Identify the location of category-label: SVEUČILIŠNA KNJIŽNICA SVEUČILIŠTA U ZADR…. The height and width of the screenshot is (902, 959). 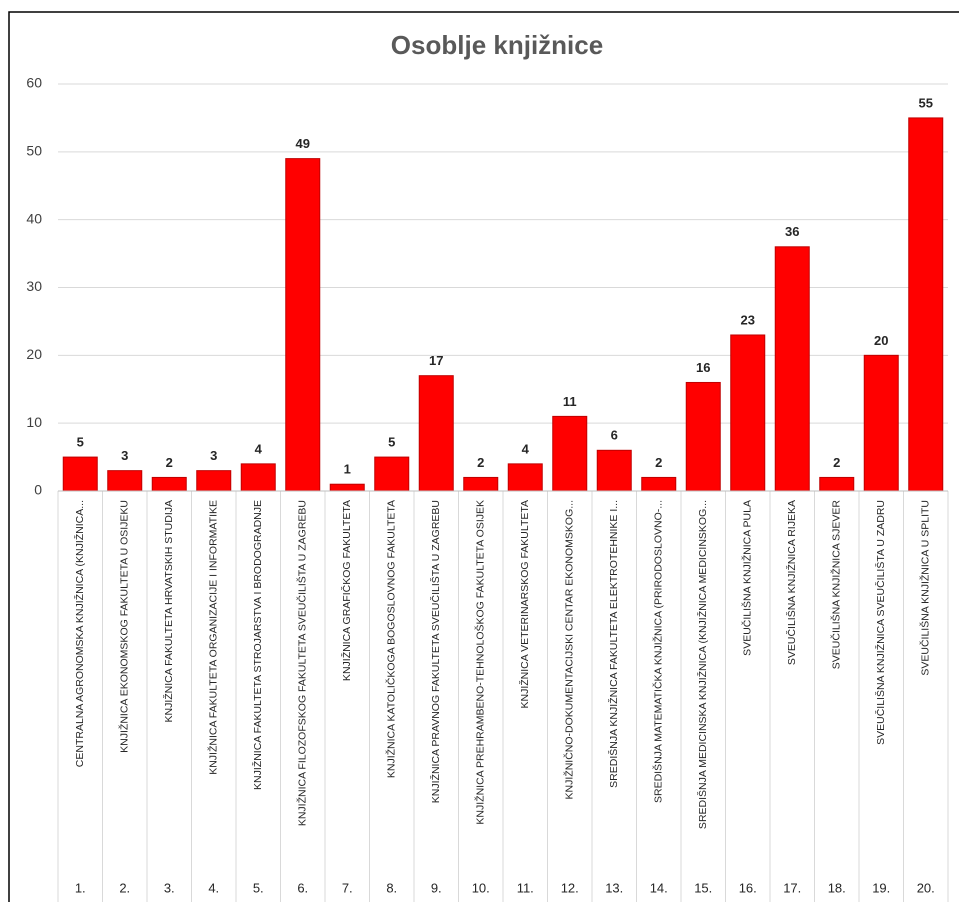
(880, 622).